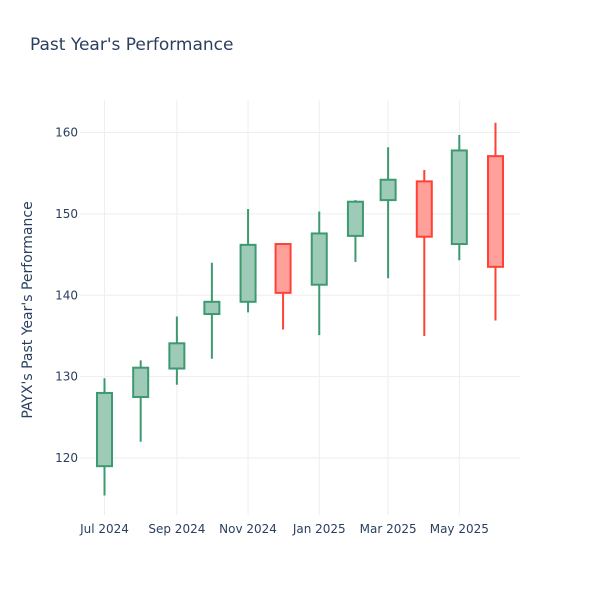  What do you see at coordinates (248, 529) in the screenshot?
I see `x-tick-label: Nov 2024` at bounding box center [248, 529].